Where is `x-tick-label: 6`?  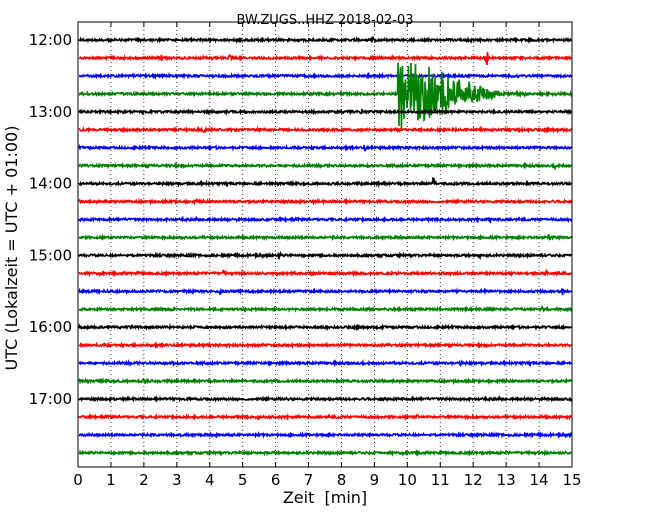 x-tick-label: 6 is located at coordinates (276, 480).